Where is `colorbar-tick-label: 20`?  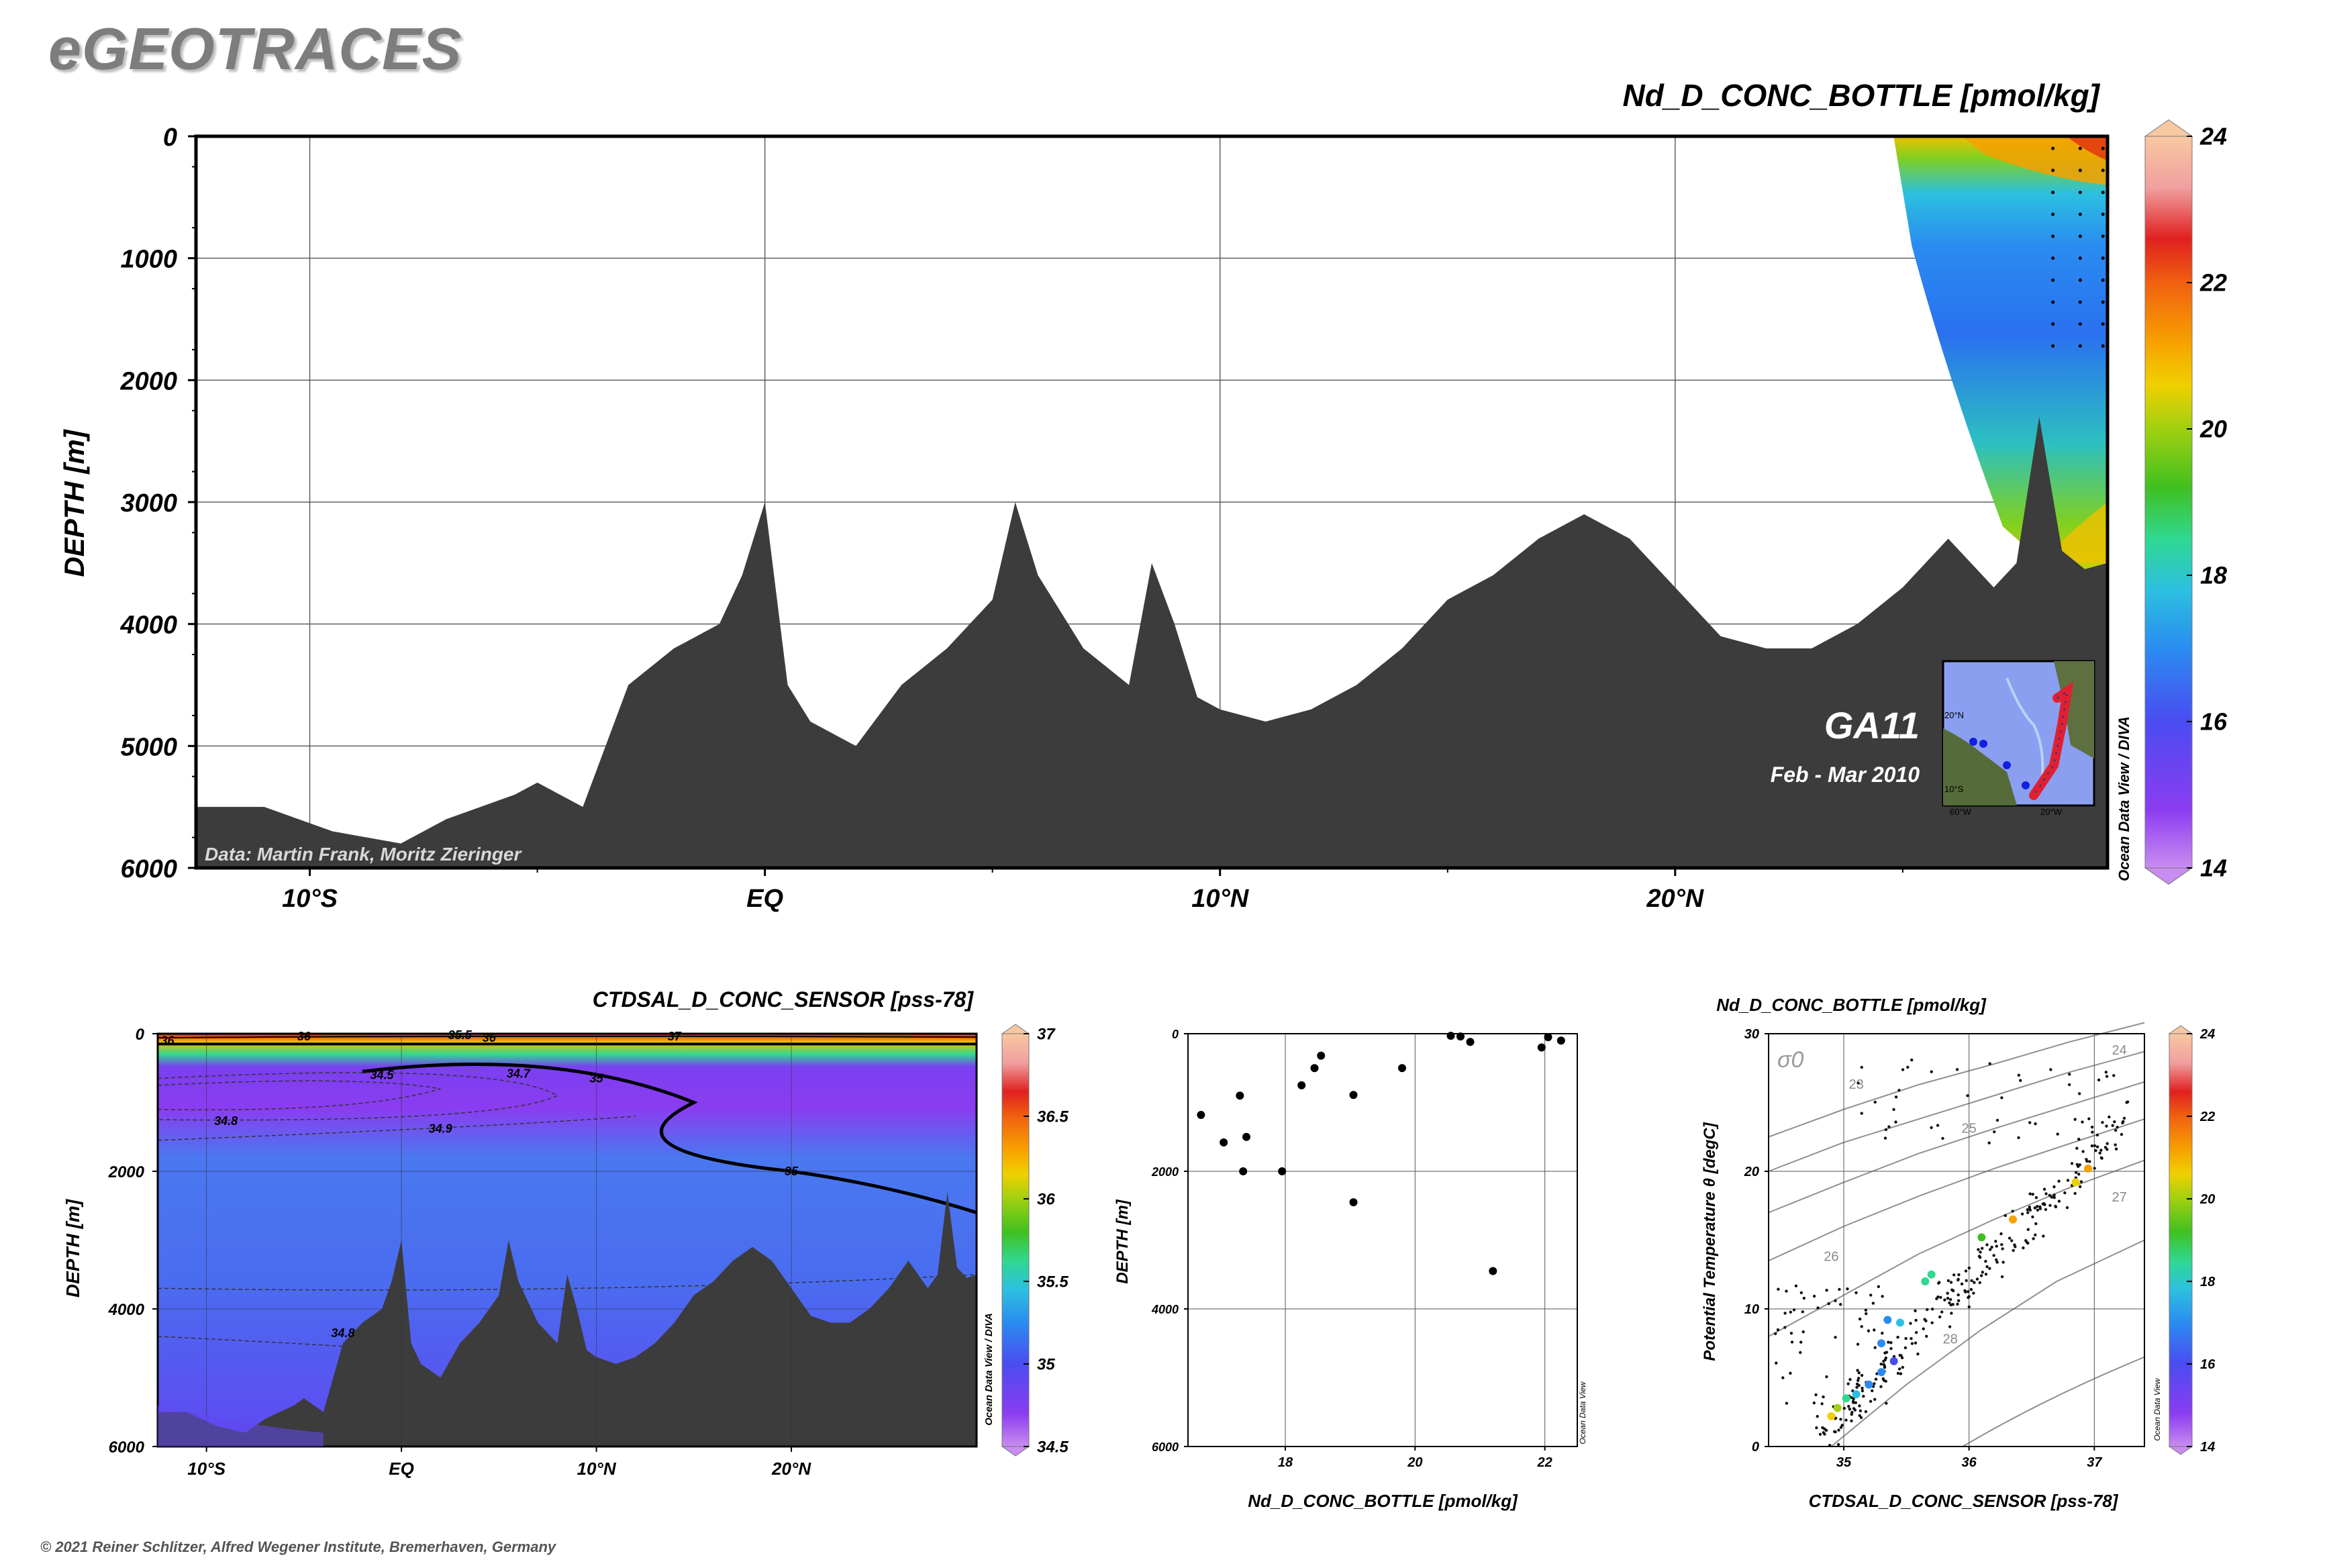 colorbar-tick-label: 20 is located at coordinates (2207, 1199).